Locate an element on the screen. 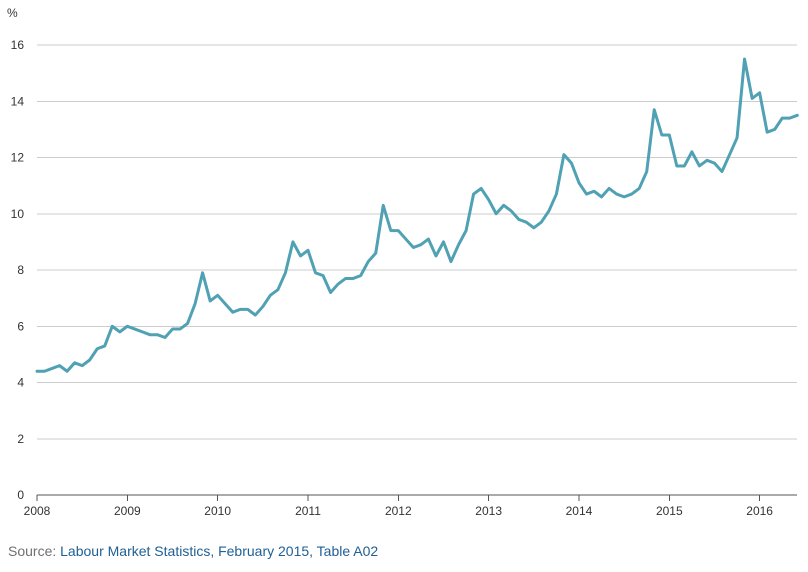 The image size is (808, 572). y-tick-label: 6 is located at coordinates (20, 326).